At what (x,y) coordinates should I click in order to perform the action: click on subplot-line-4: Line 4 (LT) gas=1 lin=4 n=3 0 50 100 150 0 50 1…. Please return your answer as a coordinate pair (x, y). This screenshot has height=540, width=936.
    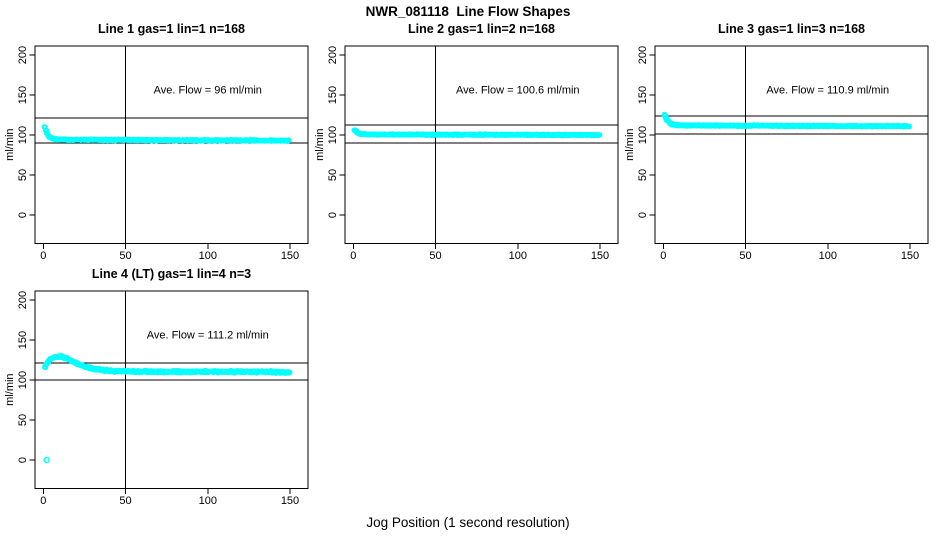
    Looking at the image, I should click on (156, 387).